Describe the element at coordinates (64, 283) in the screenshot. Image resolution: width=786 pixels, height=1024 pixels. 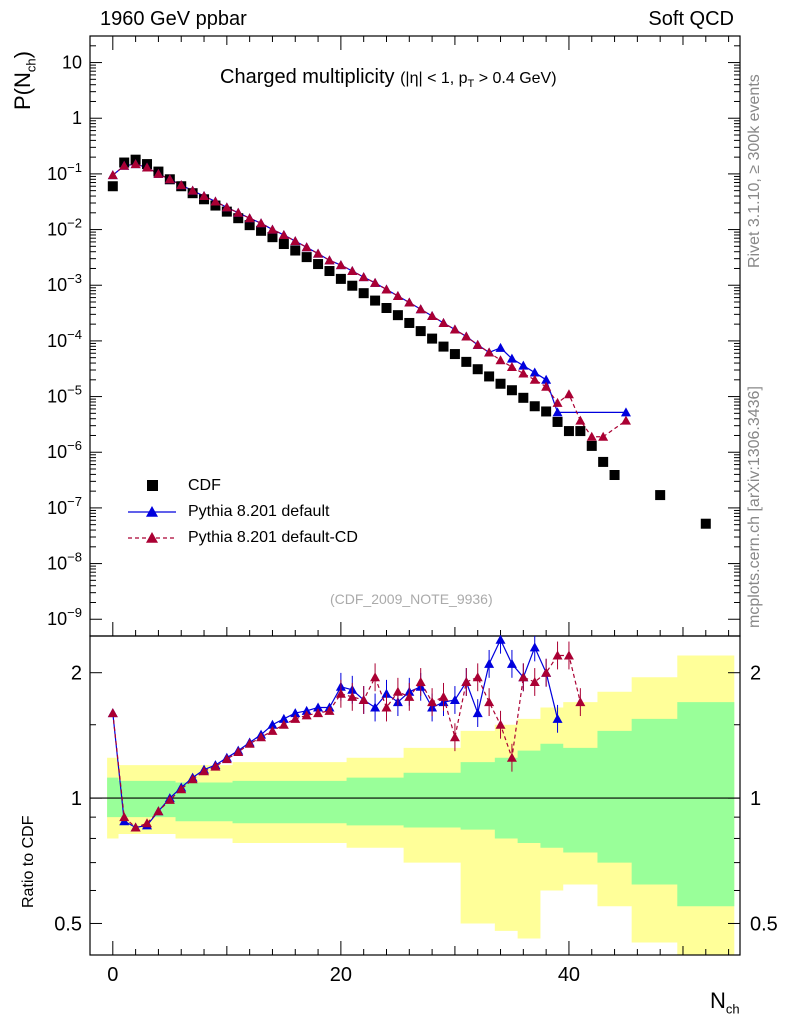
I see `y-tick-label: 10⁻³` at that location.